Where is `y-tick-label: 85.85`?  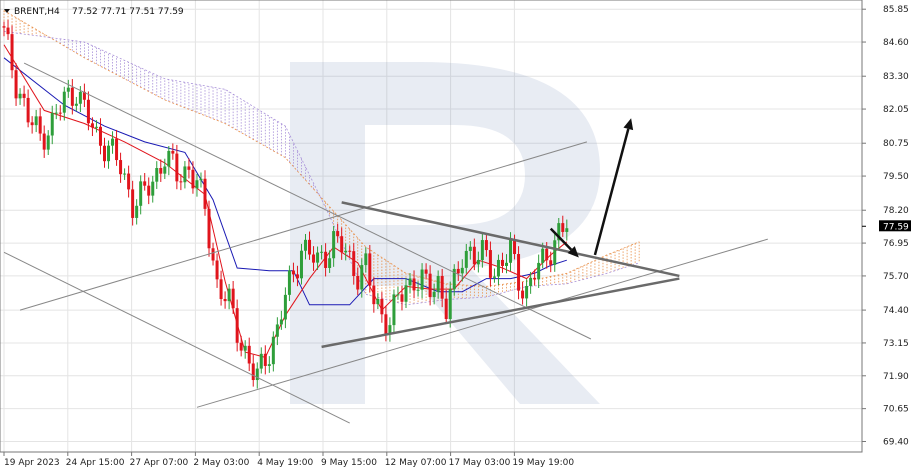 y-tick-label: 85.85 is located at coordinates (896, 10).